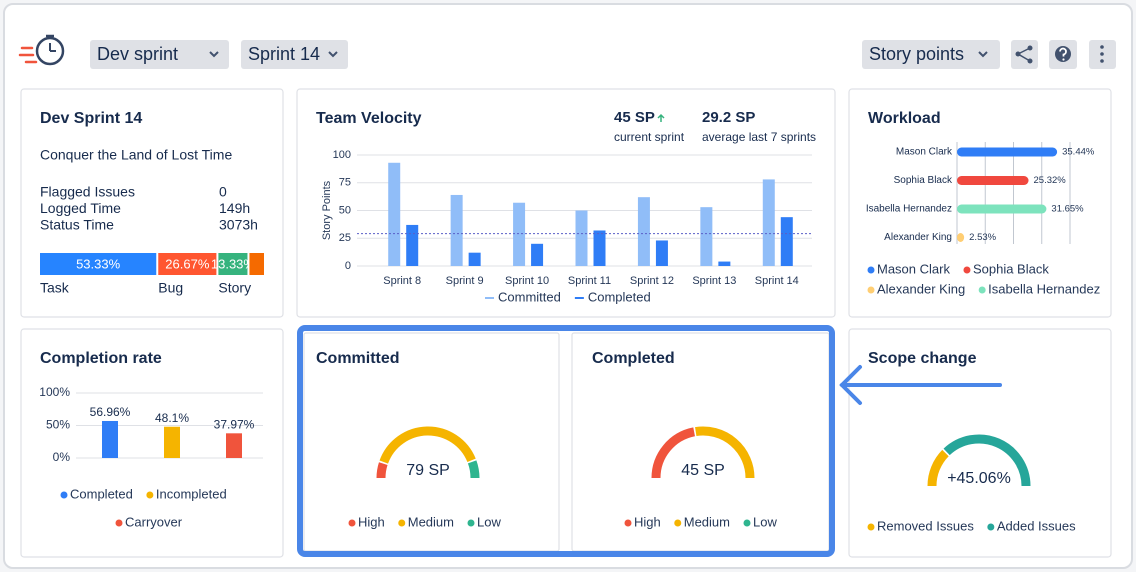 The image size is (1136, 572). What do you see at coordinates (925, 525) in the screenshot?
I see `legend-label: Removed Issues` at bounding box center [925, 525].